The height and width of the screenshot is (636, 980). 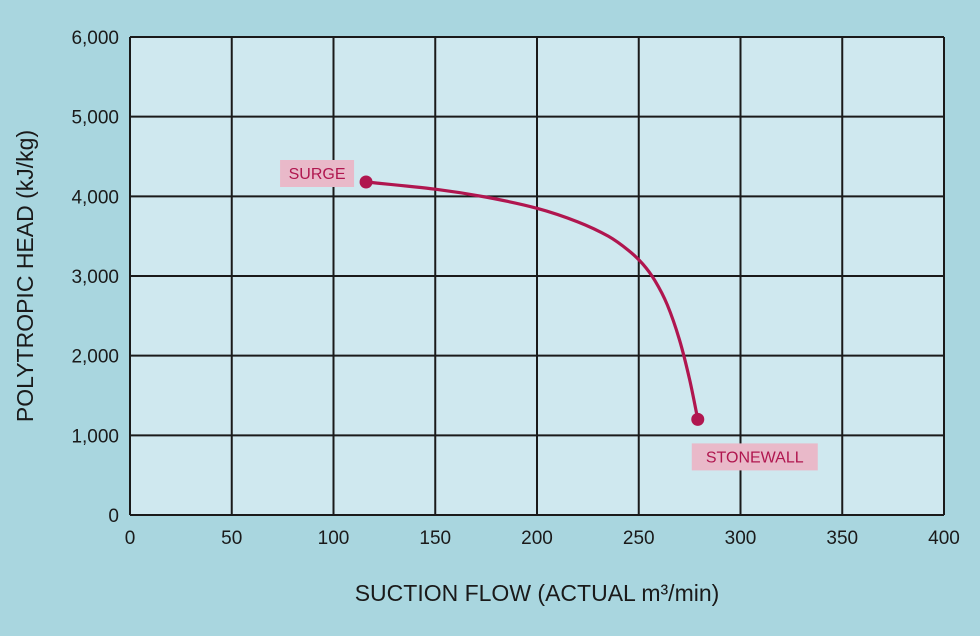 I want to click on callout-label: SURGE, so click(x=317, y=174).